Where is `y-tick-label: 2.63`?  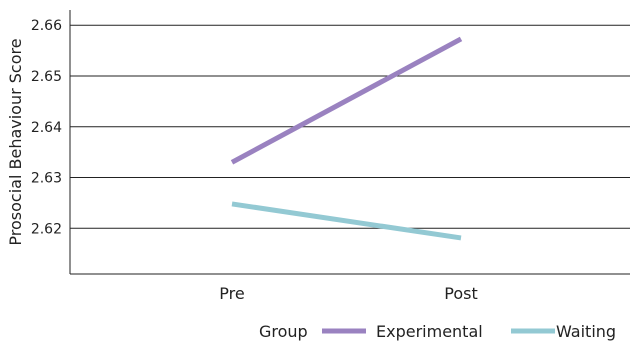 y-tick-label: 2.63 is located at coordinates (46, 179).